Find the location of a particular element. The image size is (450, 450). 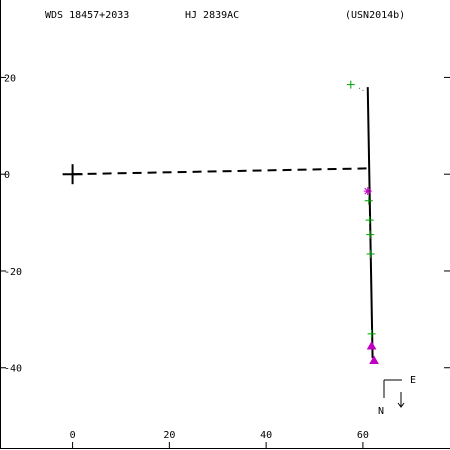

observation-star is located at coordinates (367, 191).